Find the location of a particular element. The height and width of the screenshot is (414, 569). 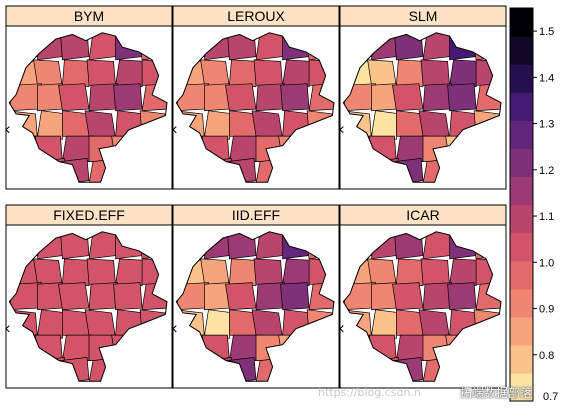

watermark-url: https://blog.csdn.n is located at coordinates (369, 392).